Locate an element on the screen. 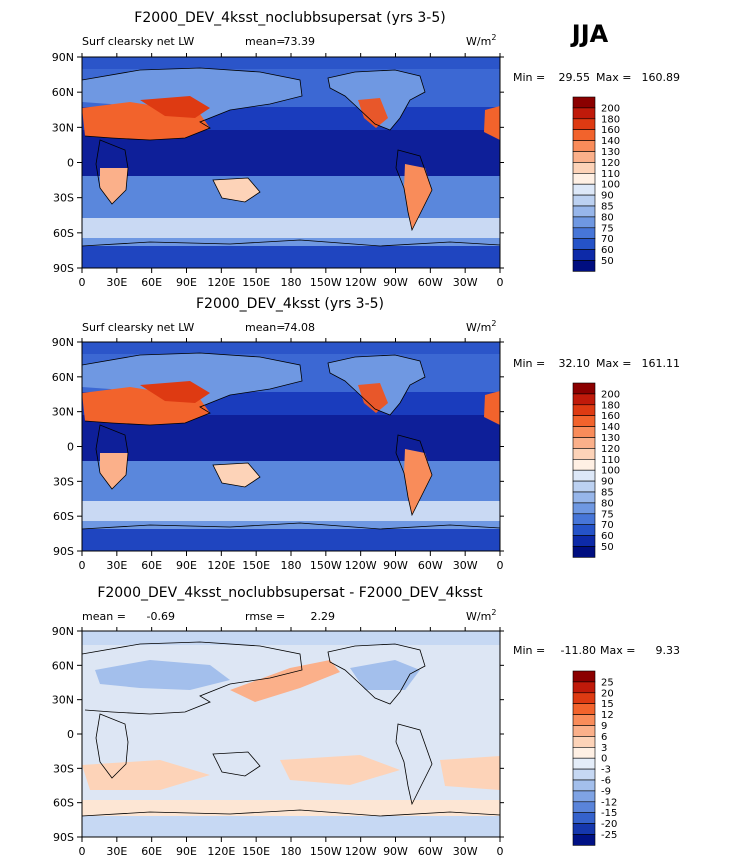  panel-3-colorbar-label: 20 is located at coordinates (607, 693).